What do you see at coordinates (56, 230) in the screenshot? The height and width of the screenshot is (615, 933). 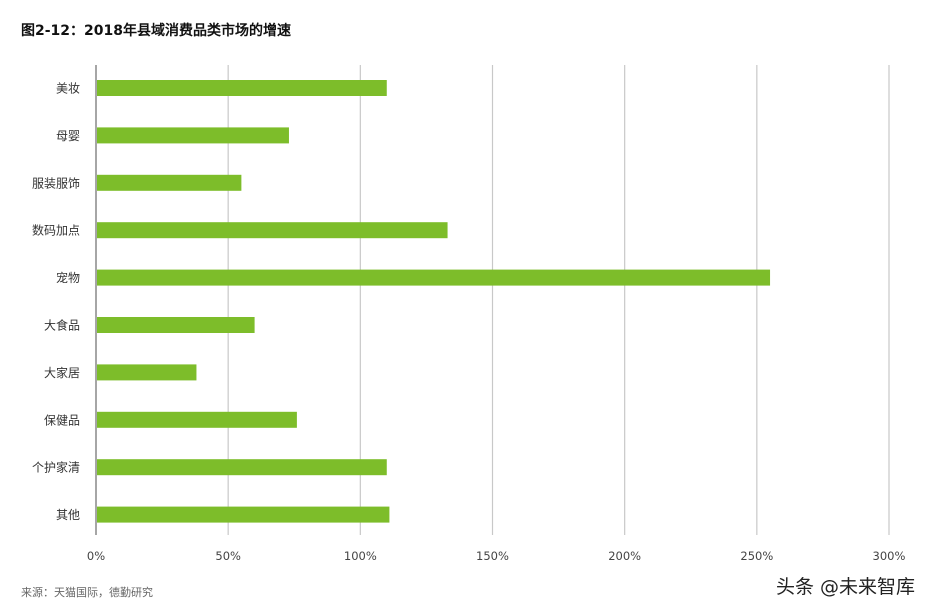 I see `category-label: 数码加点` at bounding box center [56, 230].